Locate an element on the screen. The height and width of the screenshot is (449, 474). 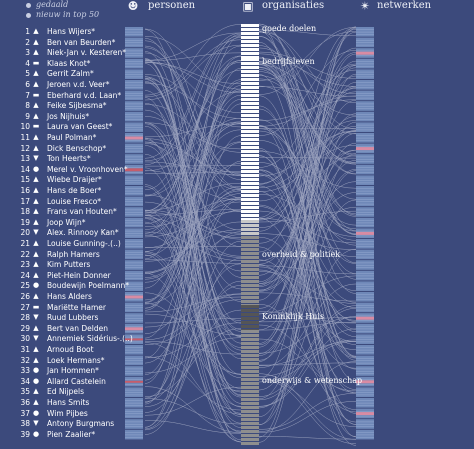
person-name: Wim Pijbes is located at coordinates (67, 413).